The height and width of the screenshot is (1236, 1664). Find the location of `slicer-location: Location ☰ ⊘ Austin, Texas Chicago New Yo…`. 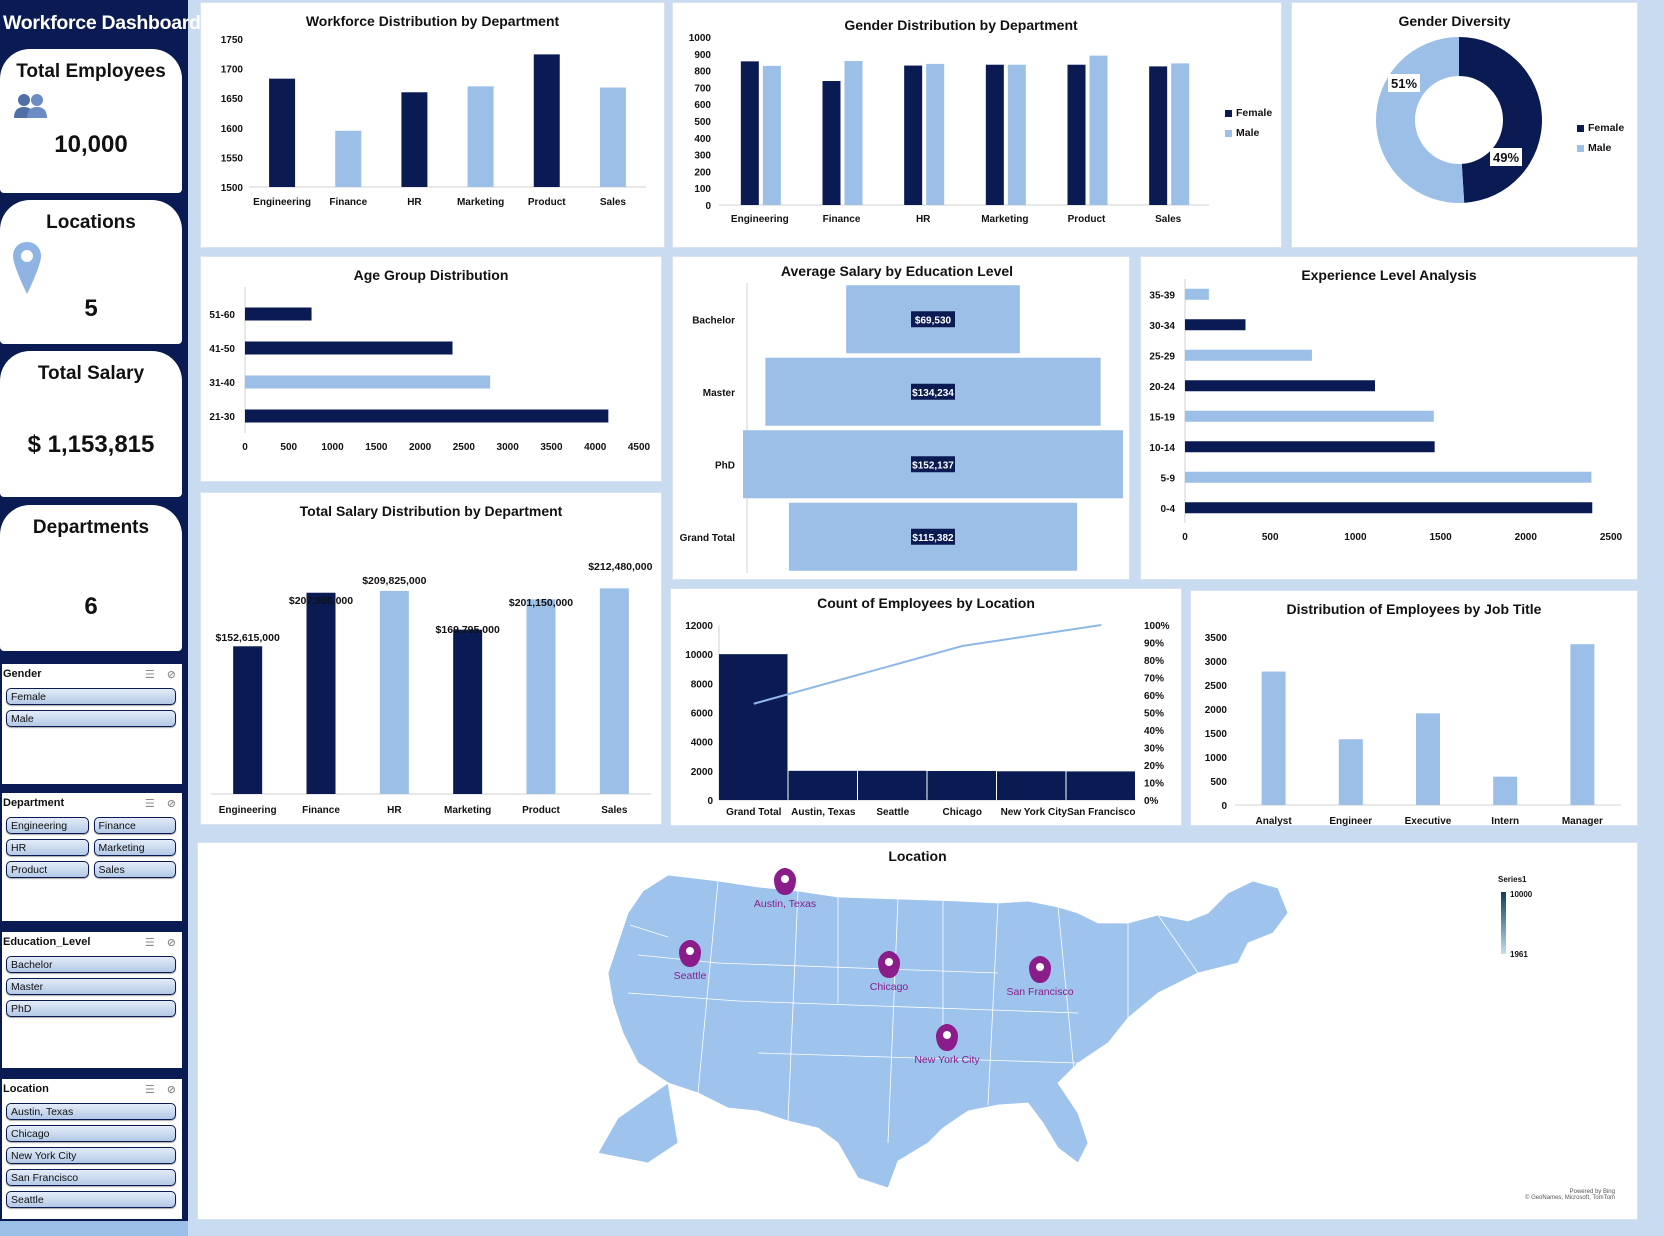

slicer-location: Location ☰ ⊘ Austin, Texas Chicago New Yo… is located at coordinates (92, 1149).